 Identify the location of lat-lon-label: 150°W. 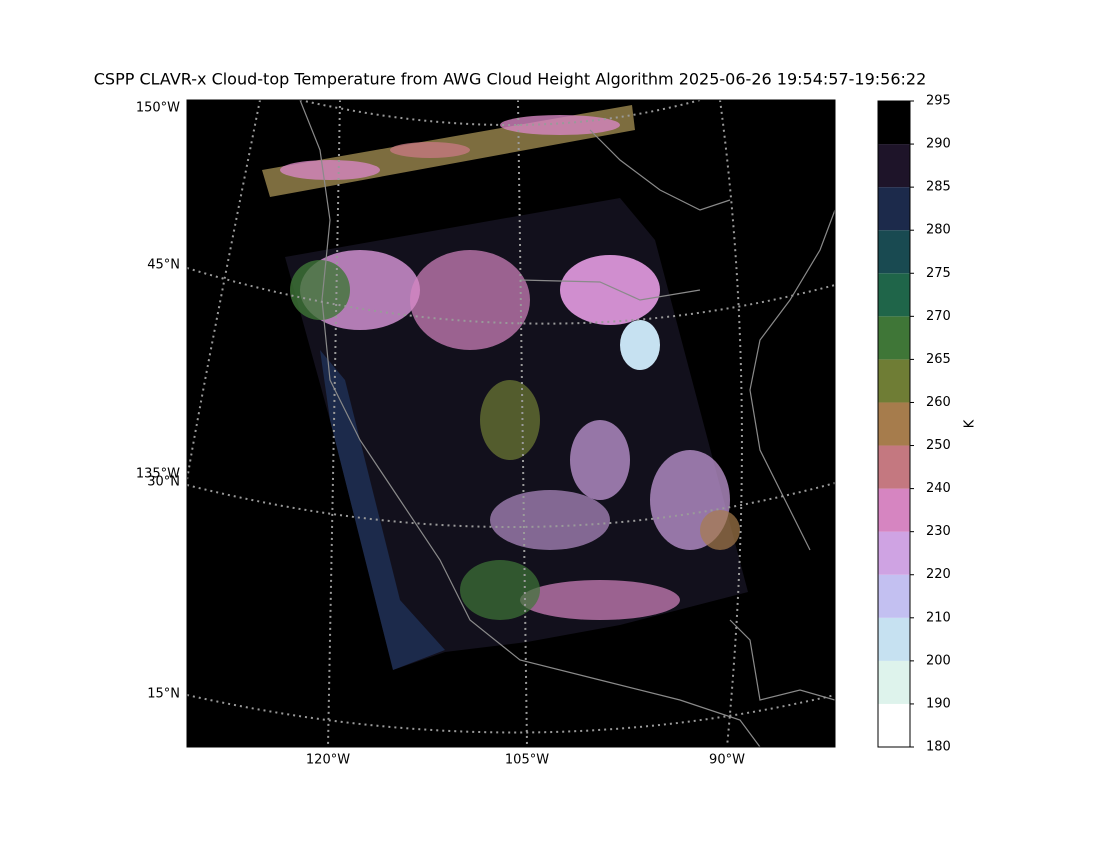
(158, 108).